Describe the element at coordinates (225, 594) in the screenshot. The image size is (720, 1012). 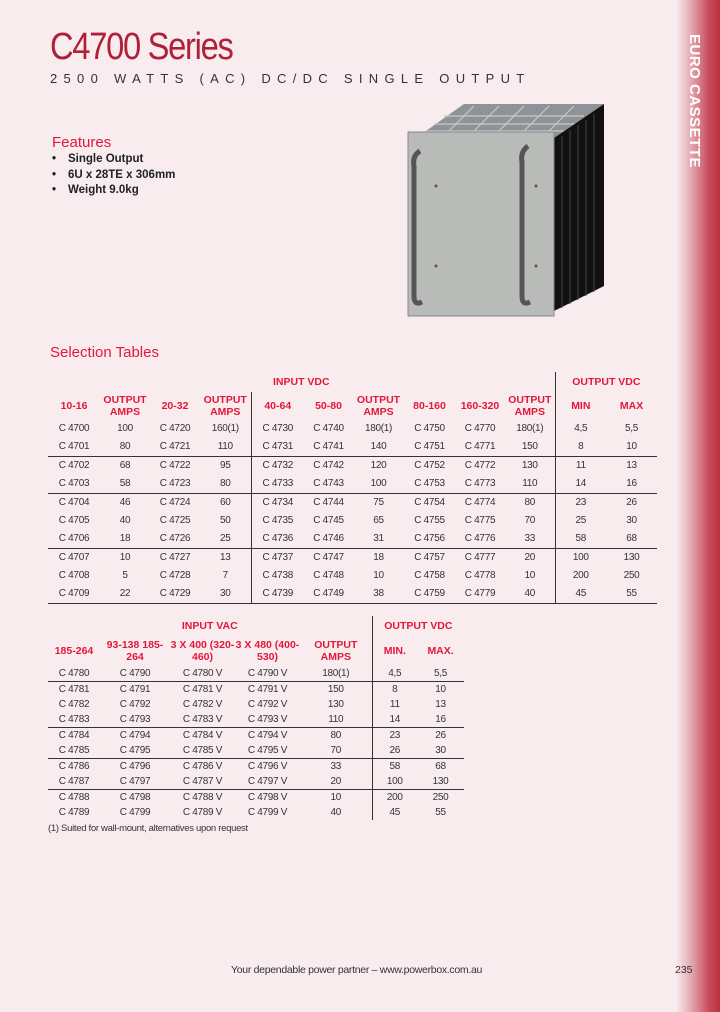
I see `table-cell: 30` at that location.